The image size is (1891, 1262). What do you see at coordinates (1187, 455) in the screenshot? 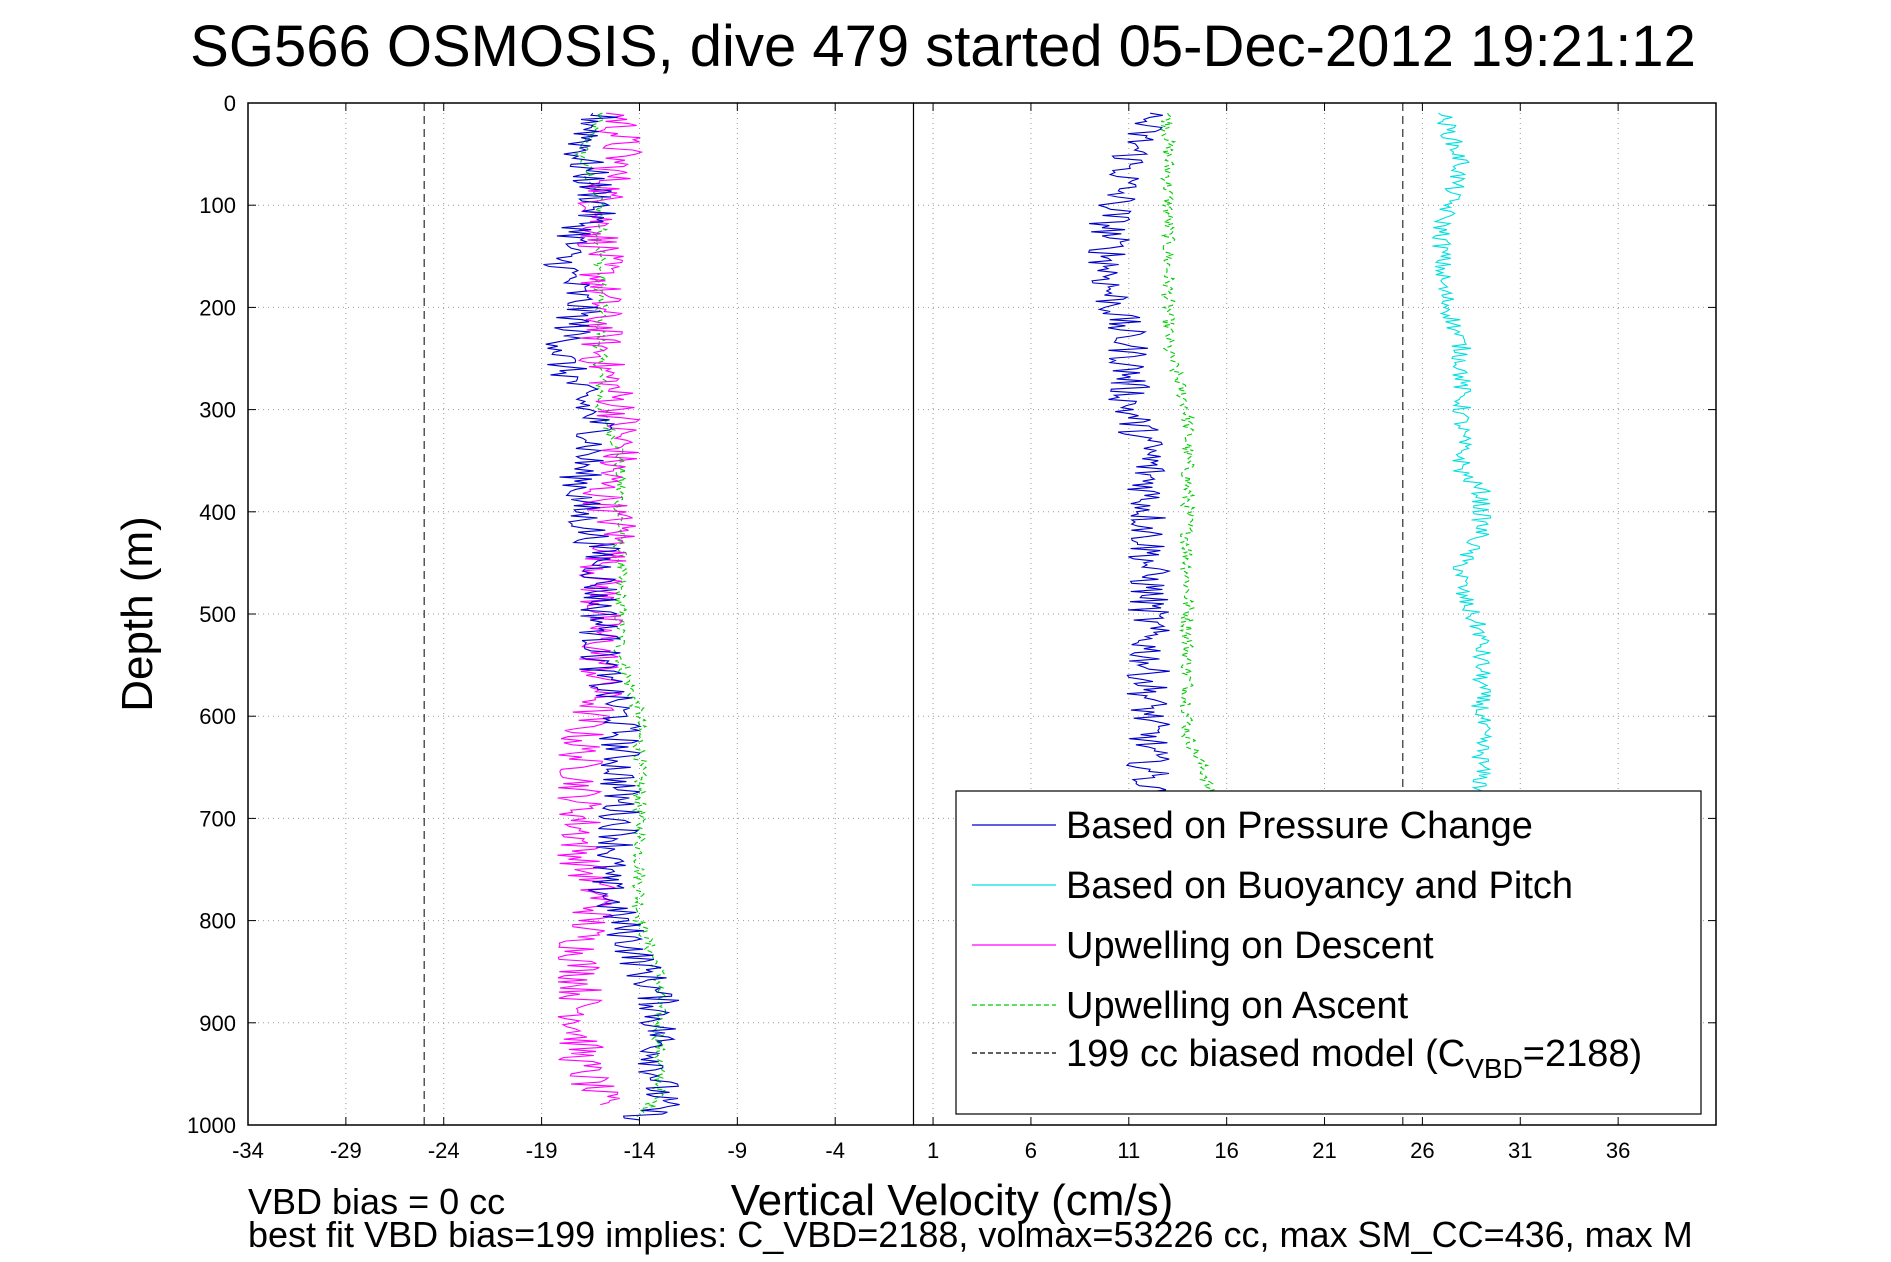
I see `series-line-upwelling-on-ascent-ascent` at bounding box center [1187, 455].